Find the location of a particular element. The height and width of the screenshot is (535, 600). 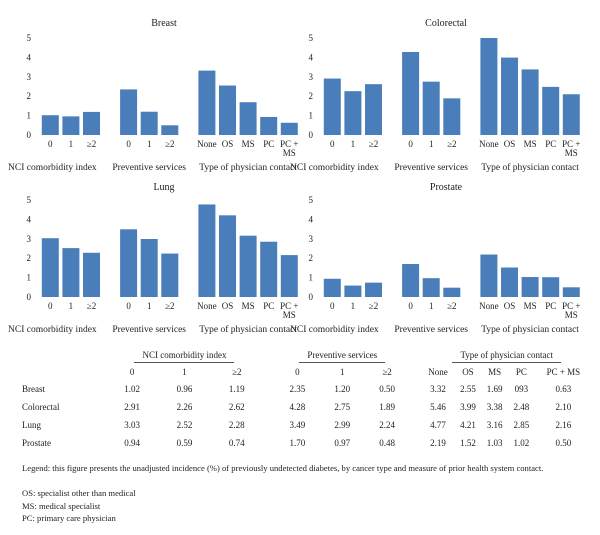

table-group-header-nci: NCI comorbidity index is located at coordinates (184, 354).